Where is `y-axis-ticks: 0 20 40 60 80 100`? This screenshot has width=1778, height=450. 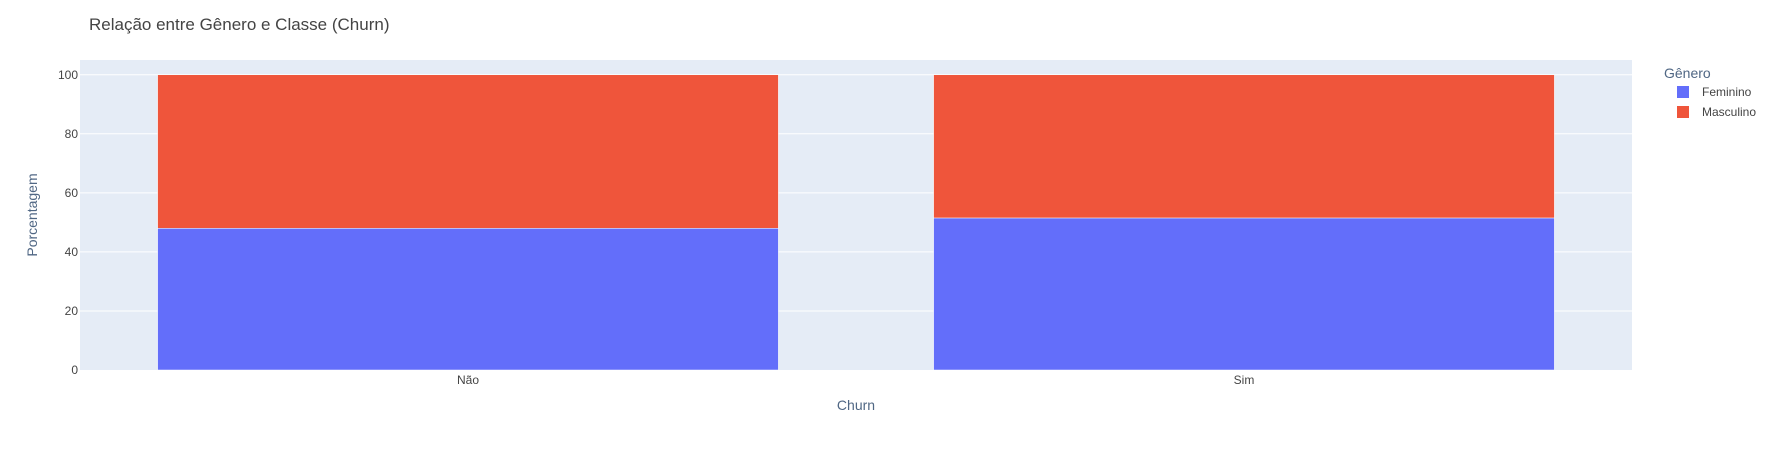
y-axis-ticks: 0 20 40 60 80 100 is located at coordinates (68, 222).